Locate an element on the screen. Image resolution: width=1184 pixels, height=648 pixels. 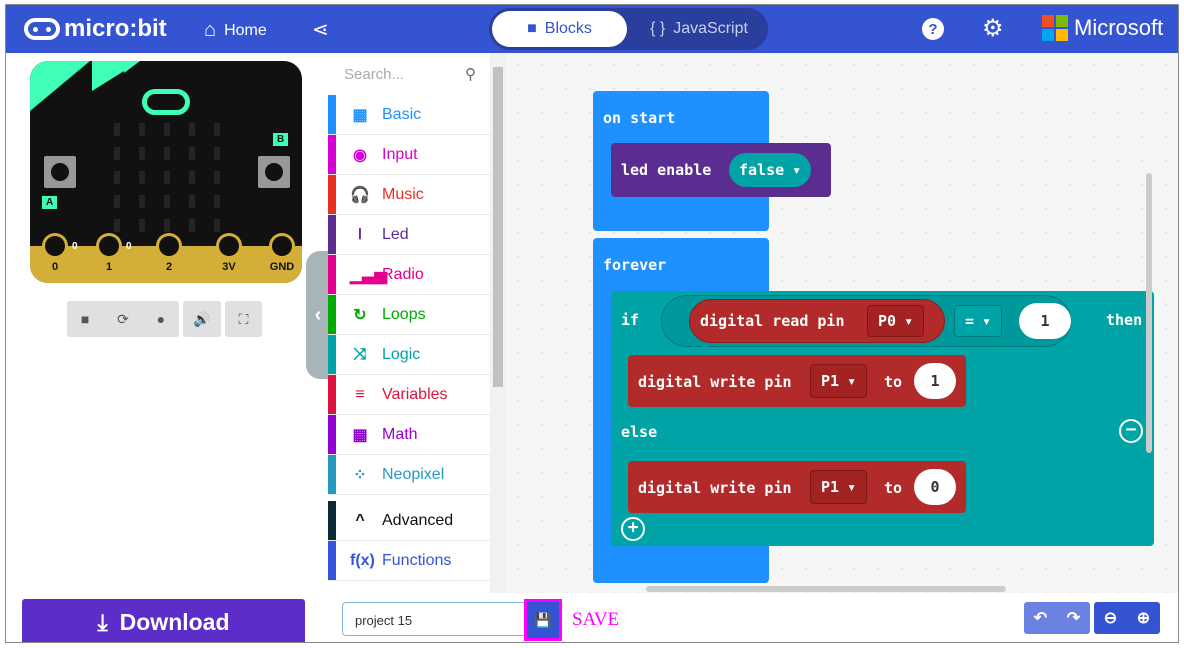
toolbox-category-functions: f(x) Functions is located at coordinates (409, 561).